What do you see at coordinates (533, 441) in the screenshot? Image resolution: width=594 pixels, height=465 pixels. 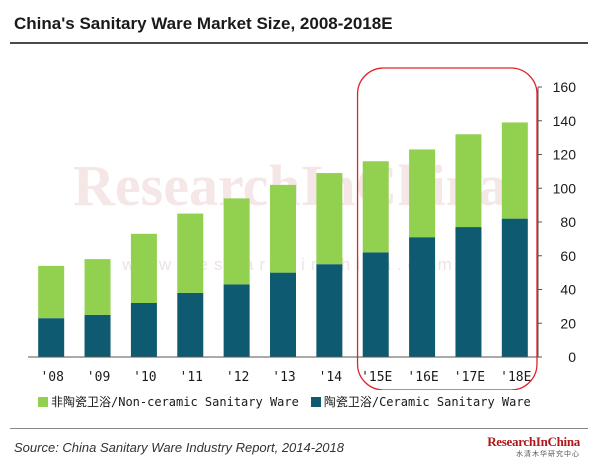 I see `brand-name: ResearchInChina` at bounding box center [533, 441].